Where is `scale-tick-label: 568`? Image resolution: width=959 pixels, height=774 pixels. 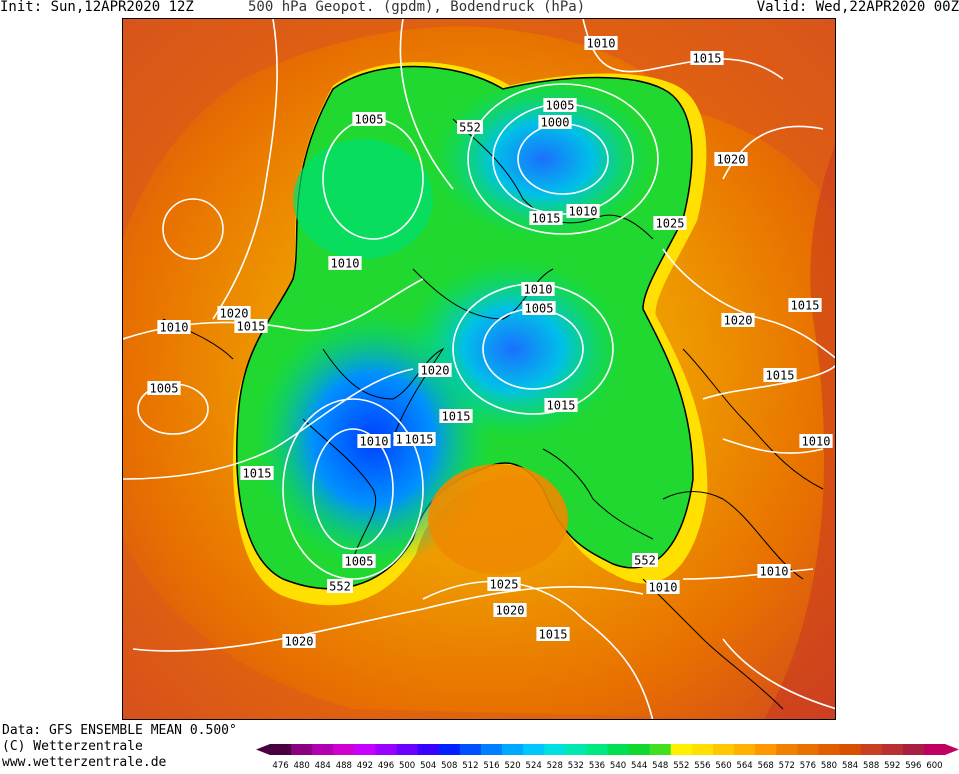 scale-tick-label: 568 is located at coordinates (766, 765).